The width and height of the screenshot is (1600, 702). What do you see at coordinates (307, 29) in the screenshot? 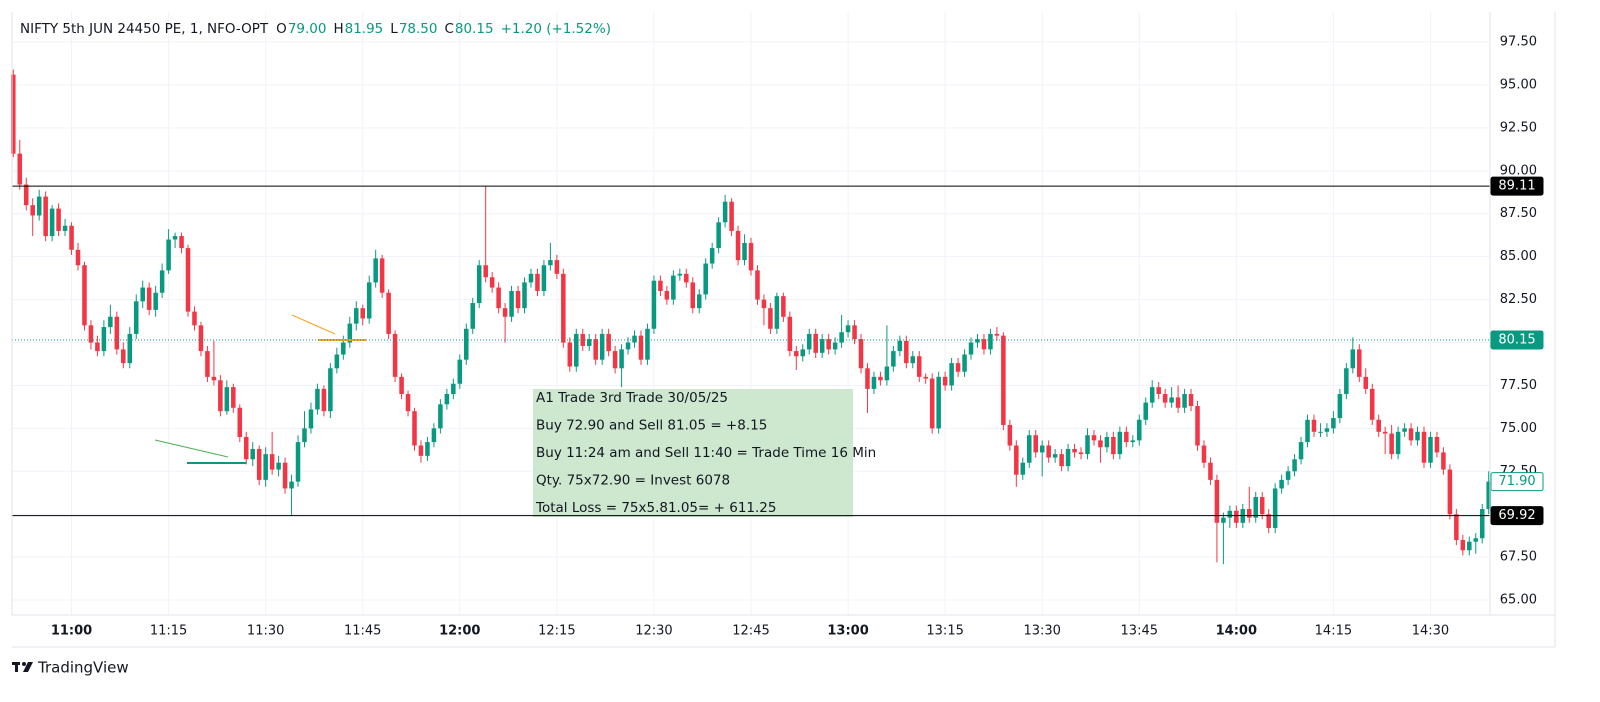
I see `ohlc-value: 79.00` at bounding box center [307, 29].